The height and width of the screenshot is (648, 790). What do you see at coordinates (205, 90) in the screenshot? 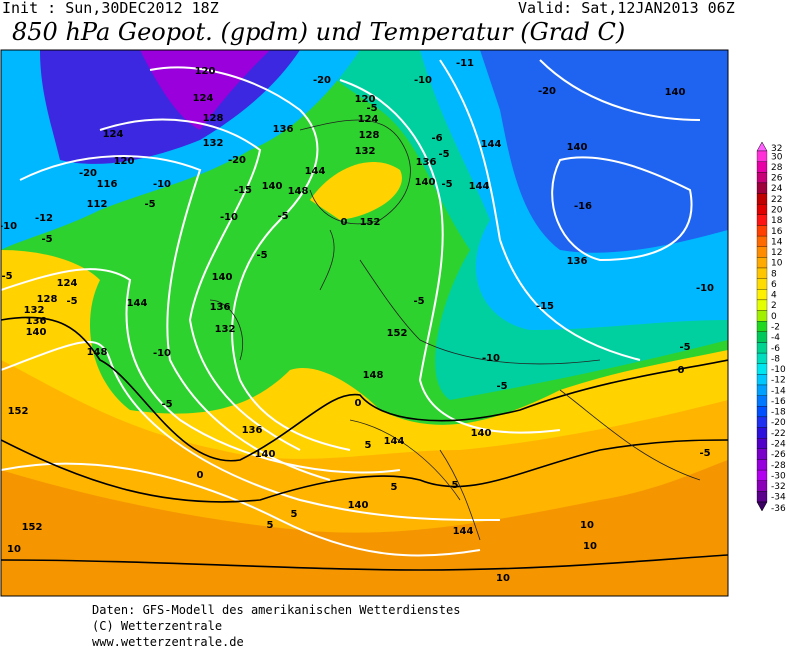
I see `nw-coldest-region` at bounding box center [205, 90].